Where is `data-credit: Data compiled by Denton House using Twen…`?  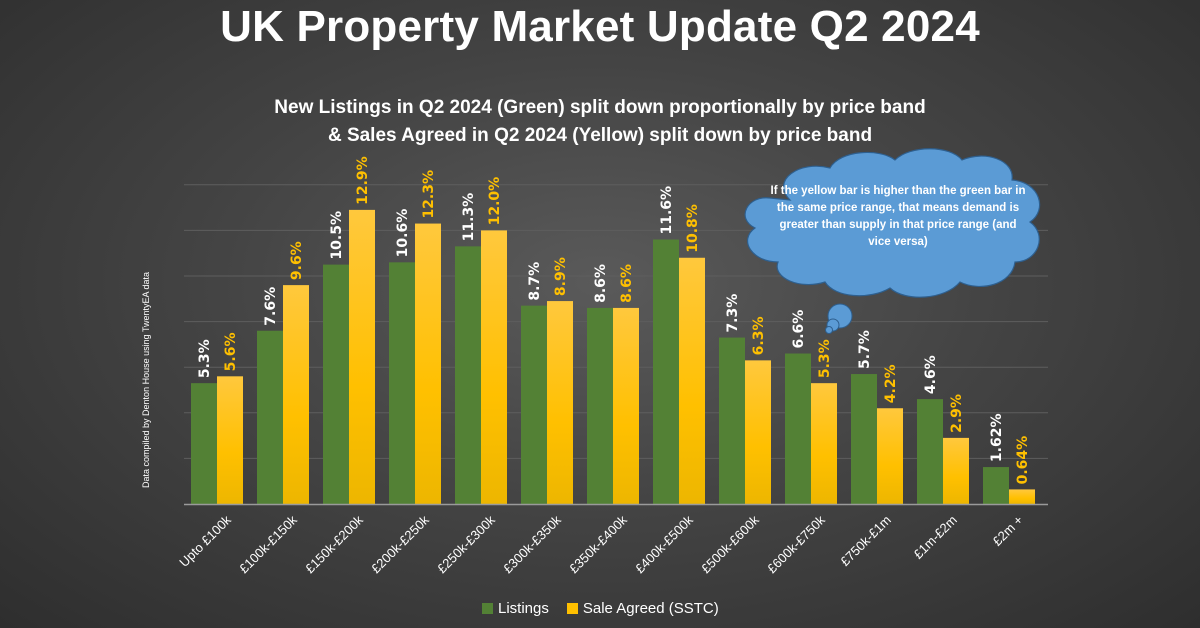 data-credit: Data compiled by Denton House using Twen… is located at coordinates (146, 380).